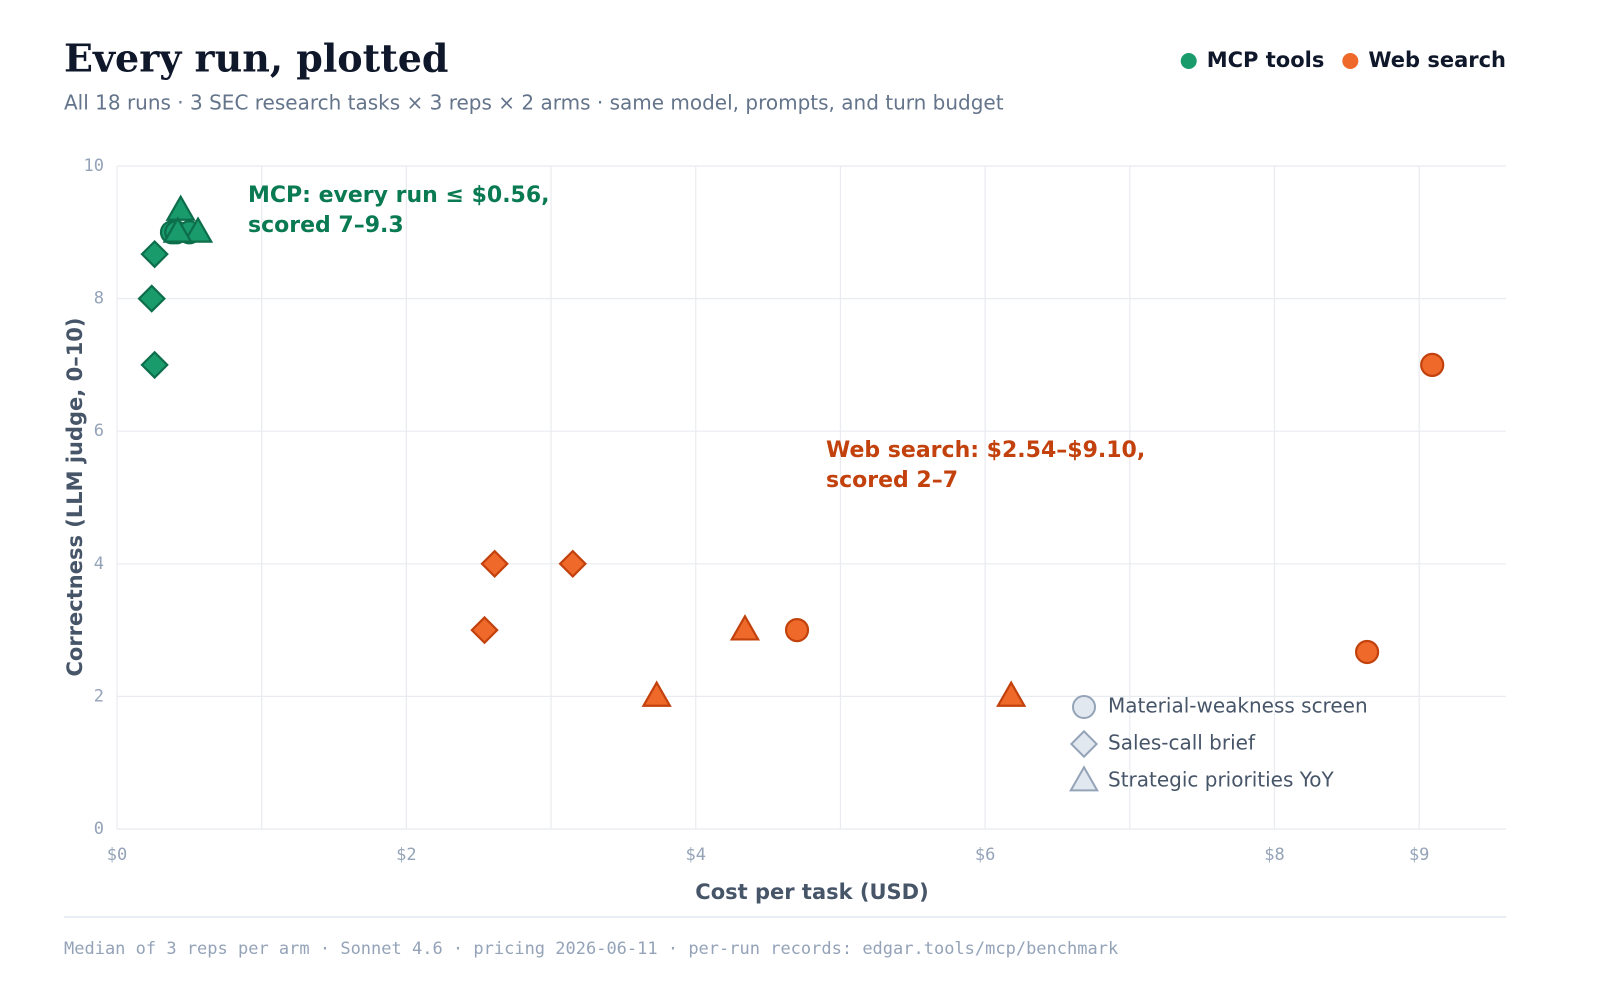  Describe the element at coordinates (99, 829) in the screenshot. I see `y-tick-label: 0` at that location.